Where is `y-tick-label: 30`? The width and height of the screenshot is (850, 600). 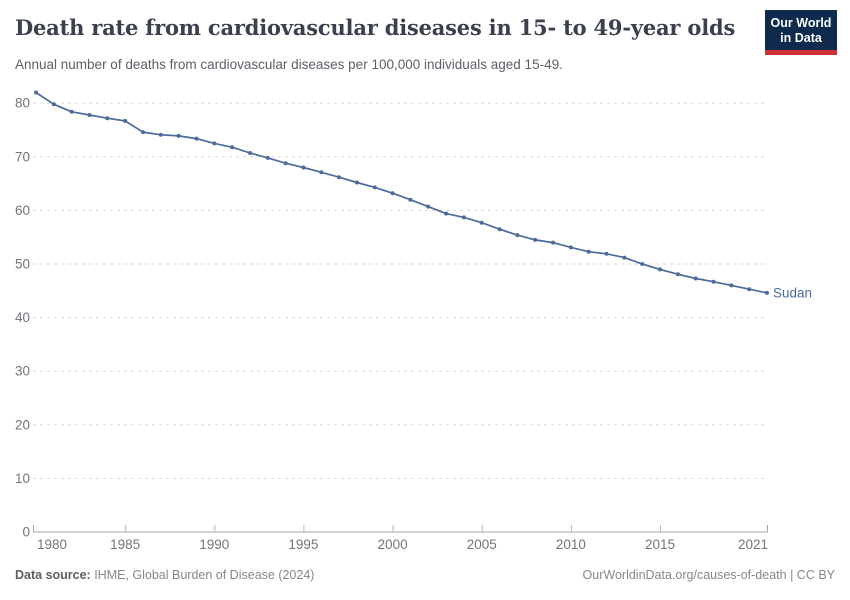
y-tick-label: 30 is located at coordinates (22, 371).